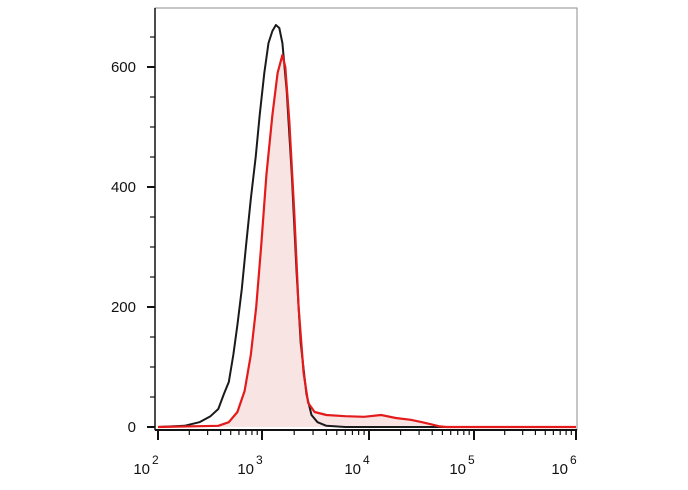 The height and width of the screenshot is (490, 688). I want to click on y-tick-label: 0, so click(132, 427).